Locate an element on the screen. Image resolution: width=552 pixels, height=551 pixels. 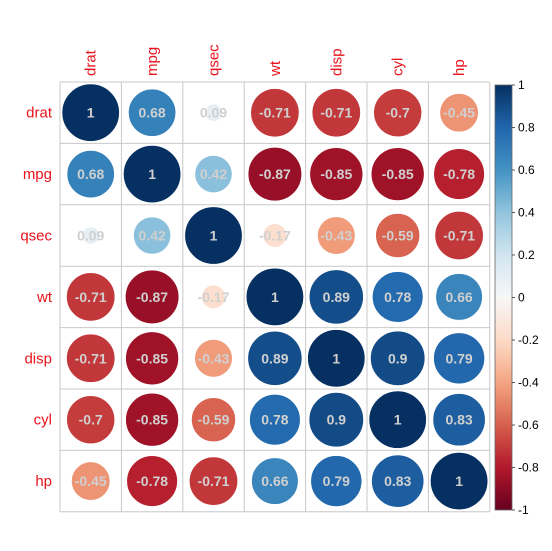
correlation-circle-drat-drat is located at coordinates (90, 112).